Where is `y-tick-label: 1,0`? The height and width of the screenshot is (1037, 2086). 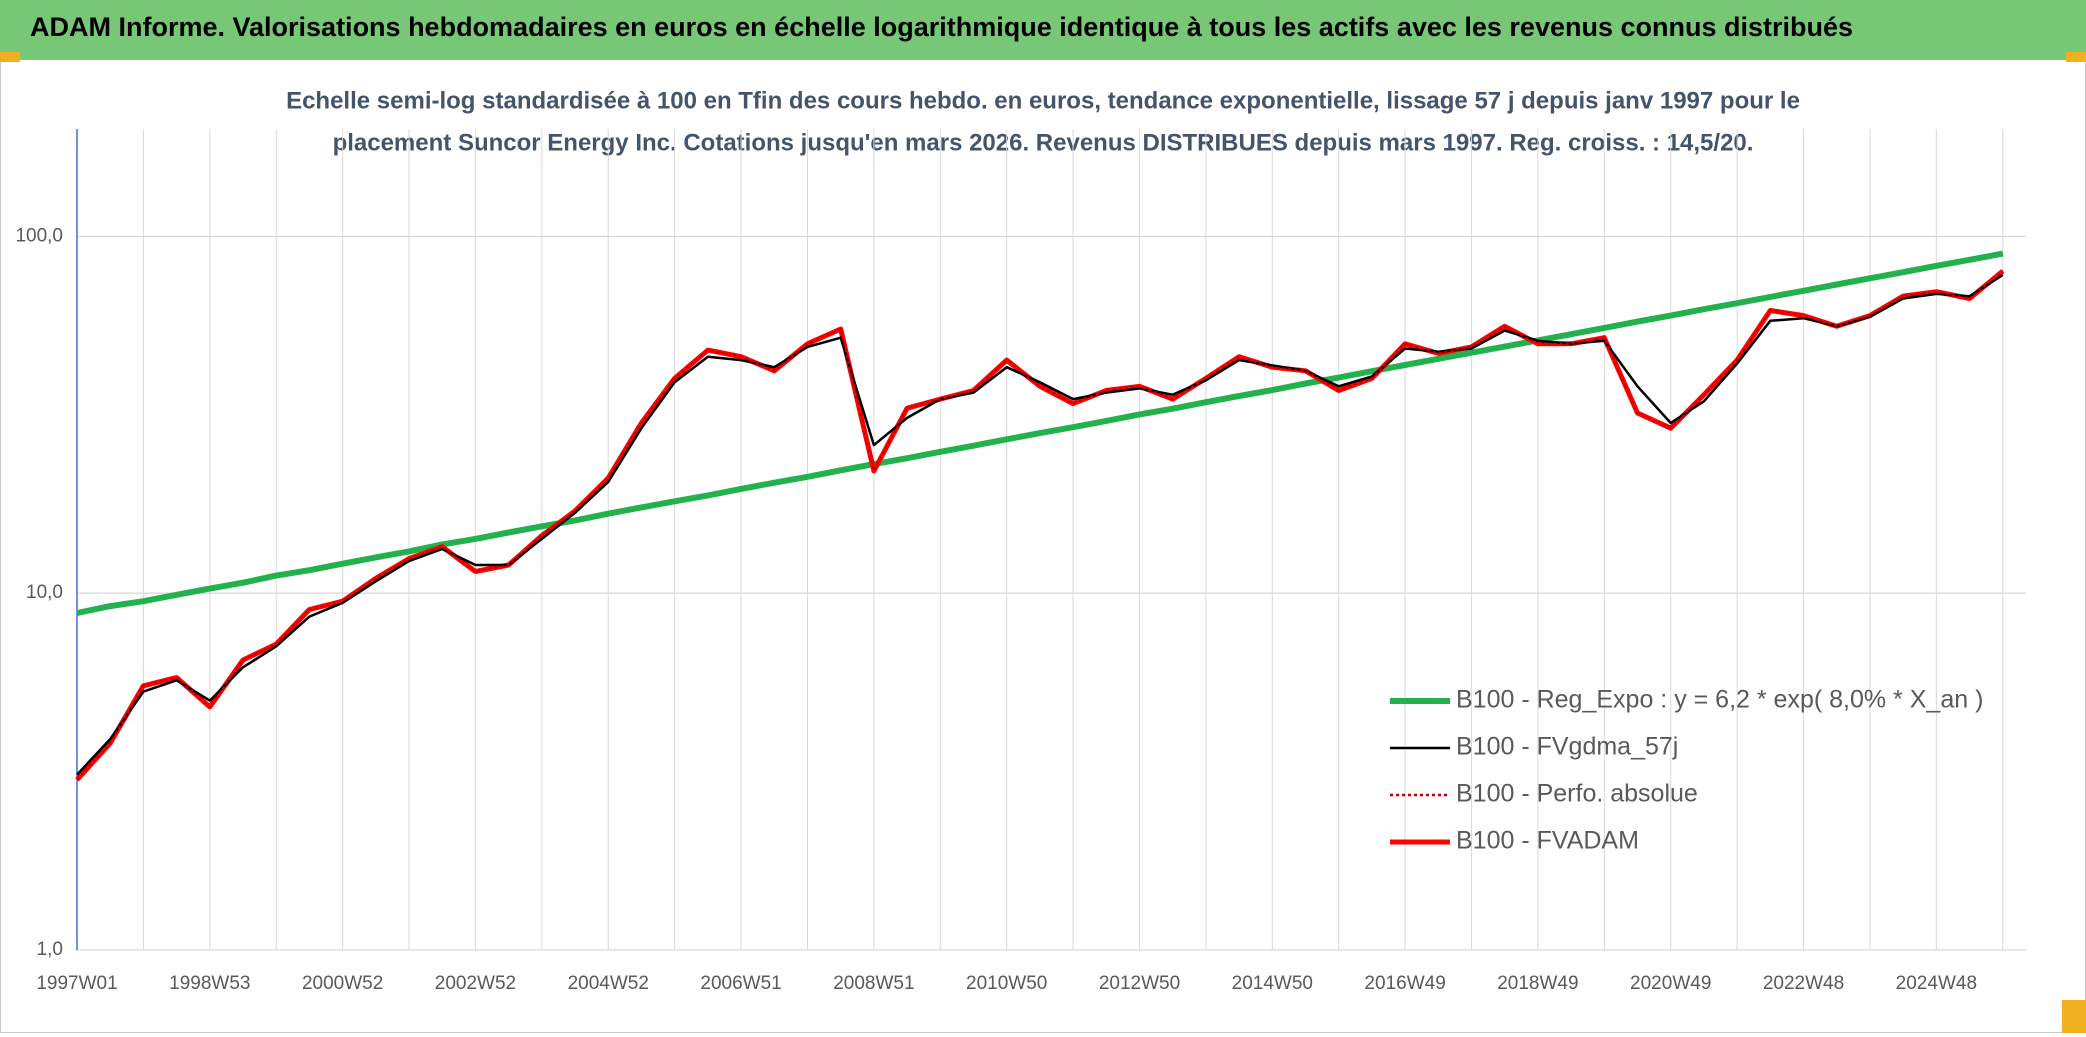 y-tick-label: 1,0 is located at coordinates (50, 949).